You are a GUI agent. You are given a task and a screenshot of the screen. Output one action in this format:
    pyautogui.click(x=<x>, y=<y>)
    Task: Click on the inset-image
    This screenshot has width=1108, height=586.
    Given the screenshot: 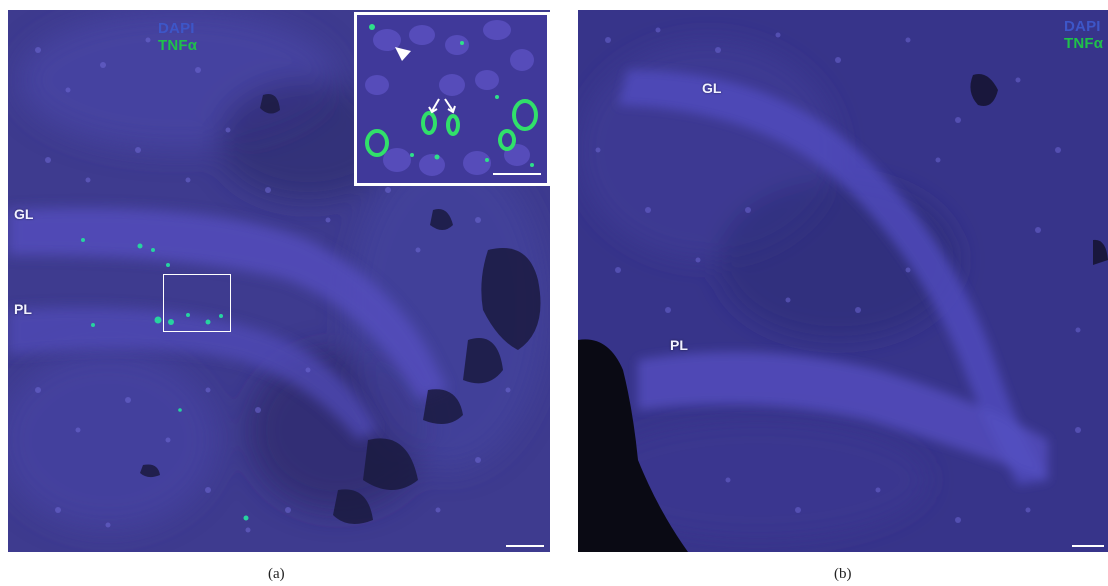 What is the action you would take?
    pyautogui.click(x=452, y=99)
    